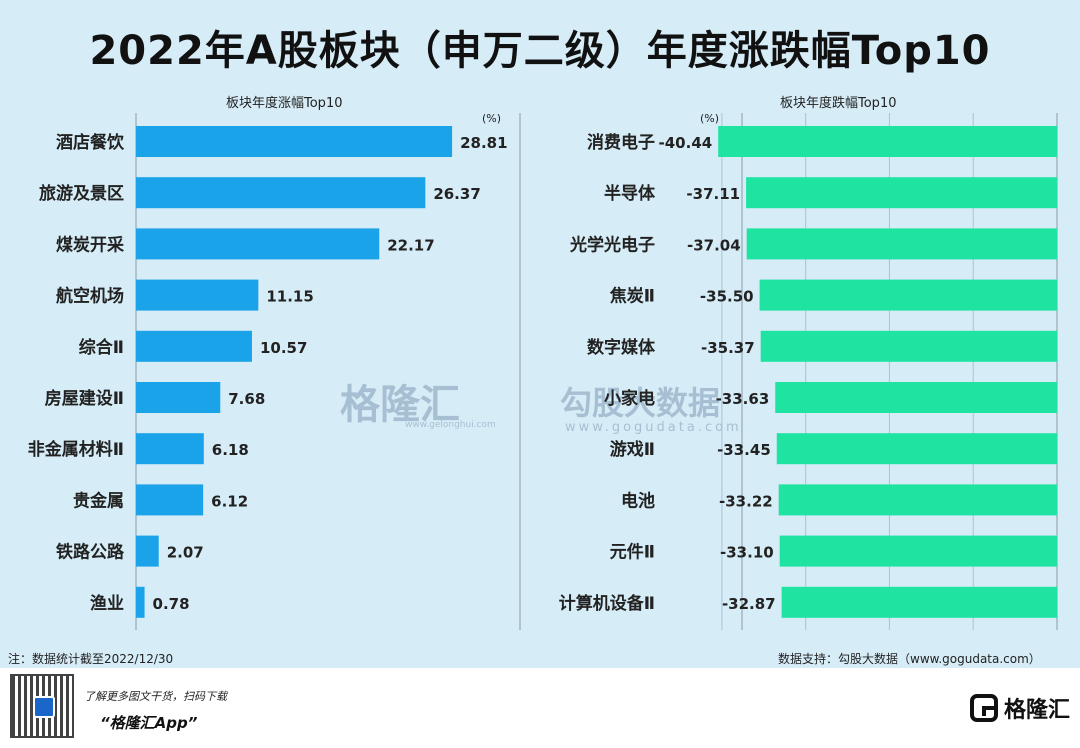 This screenshot has width=1080, height=748. Describe the element at coordinates (709, 118) in the screenshot. I see `fall-unit-label: (%)` at that location.